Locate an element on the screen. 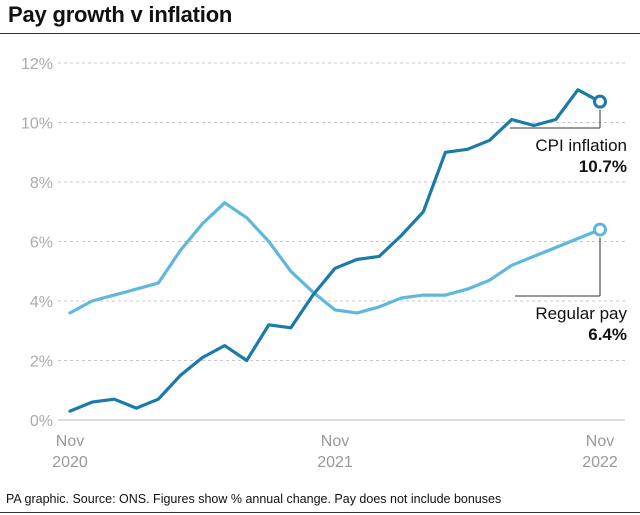  y-tick-label: 10% is located at coordinates (37, 124).